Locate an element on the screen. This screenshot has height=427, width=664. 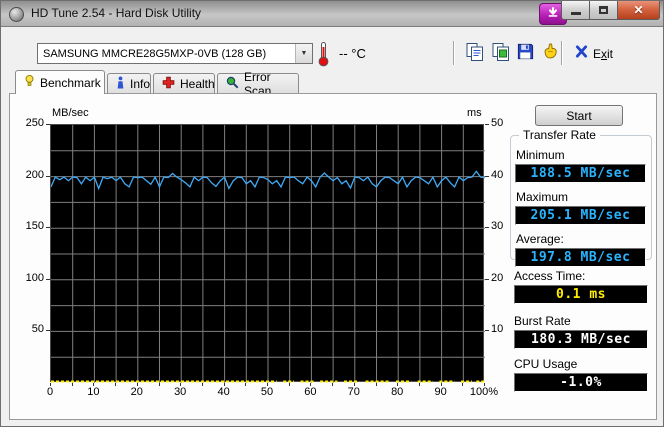
chevron-down-icon: ▼ is located at coordinates (303, 53).